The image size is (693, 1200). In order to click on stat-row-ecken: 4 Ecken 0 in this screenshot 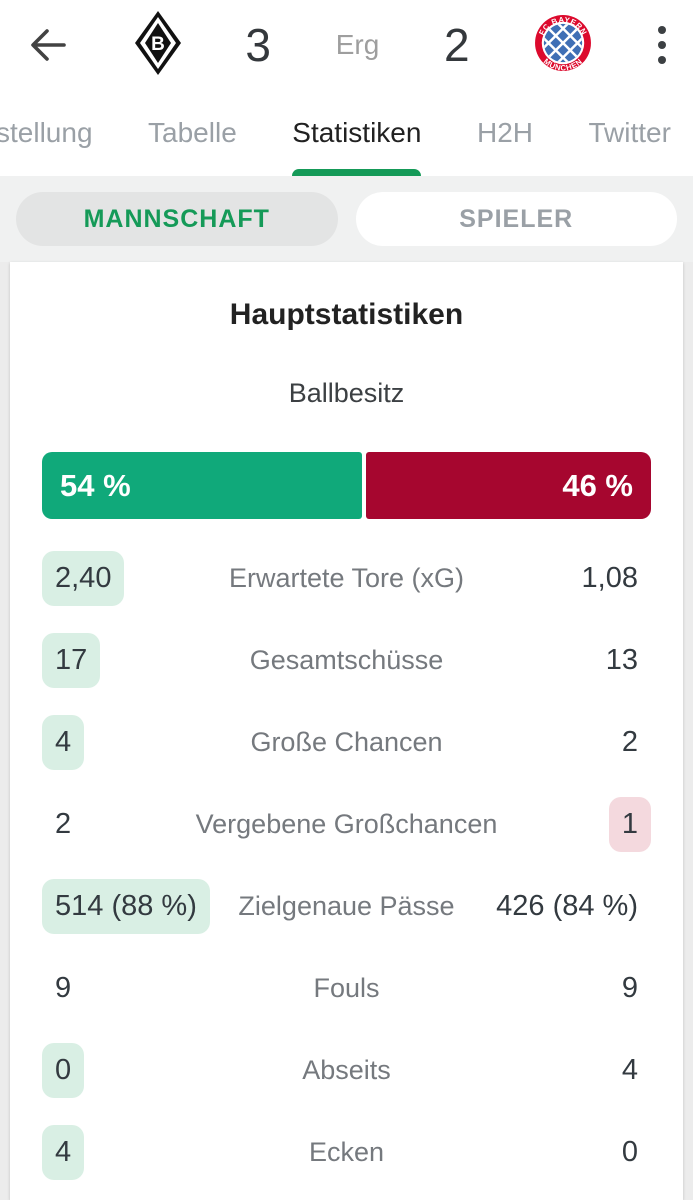, I will do `click(346, 1152)`.